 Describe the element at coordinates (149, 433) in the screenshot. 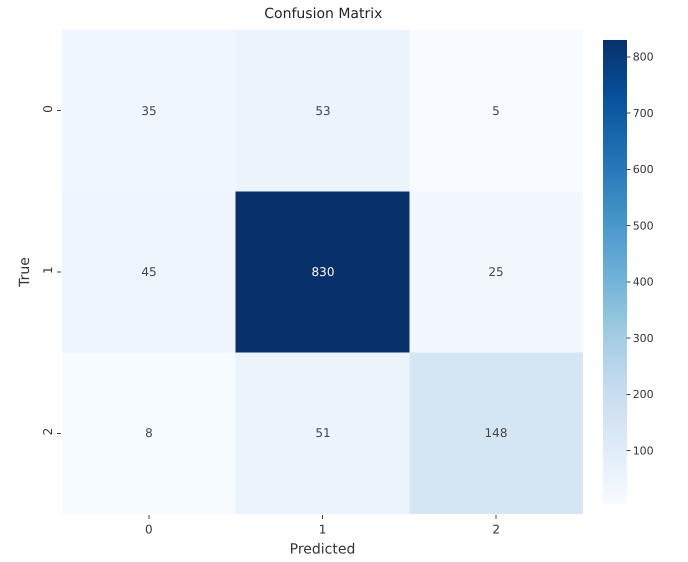

I see `data-label: 8` at that location.